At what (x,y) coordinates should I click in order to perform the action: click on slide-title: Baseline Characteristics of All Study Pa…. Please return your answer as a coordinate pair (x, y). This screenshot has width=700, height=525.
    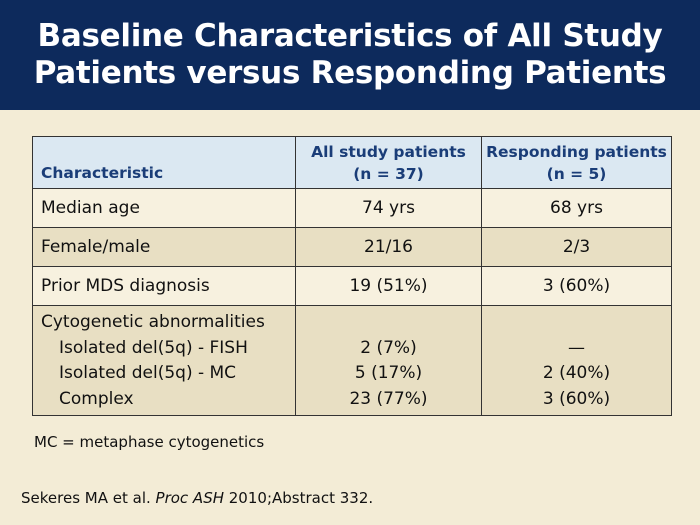
    Looking at the image, I should click on (350, 55).